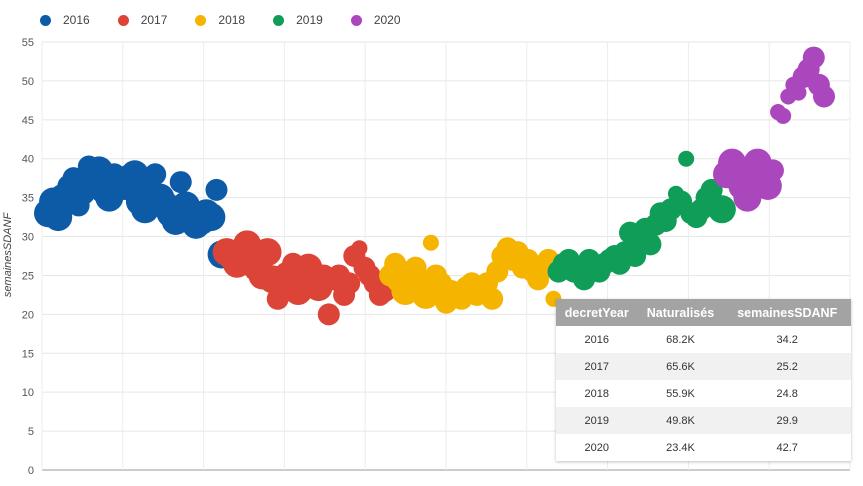 This screenshot has width=863, height=486. Describe the element at coordinates (680, 420) in the screenshot. I see `table-cell-naturalises: 49.8K` at that location.